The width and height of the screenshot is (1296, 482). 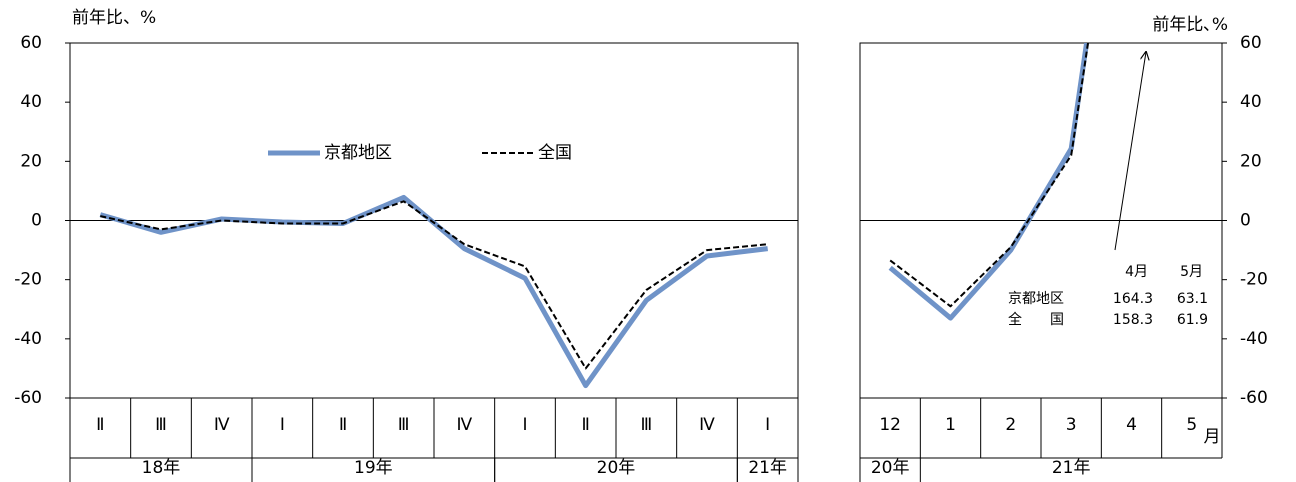 I want to click on annotation-cell: 61.9, so click(x=1192, y=320).